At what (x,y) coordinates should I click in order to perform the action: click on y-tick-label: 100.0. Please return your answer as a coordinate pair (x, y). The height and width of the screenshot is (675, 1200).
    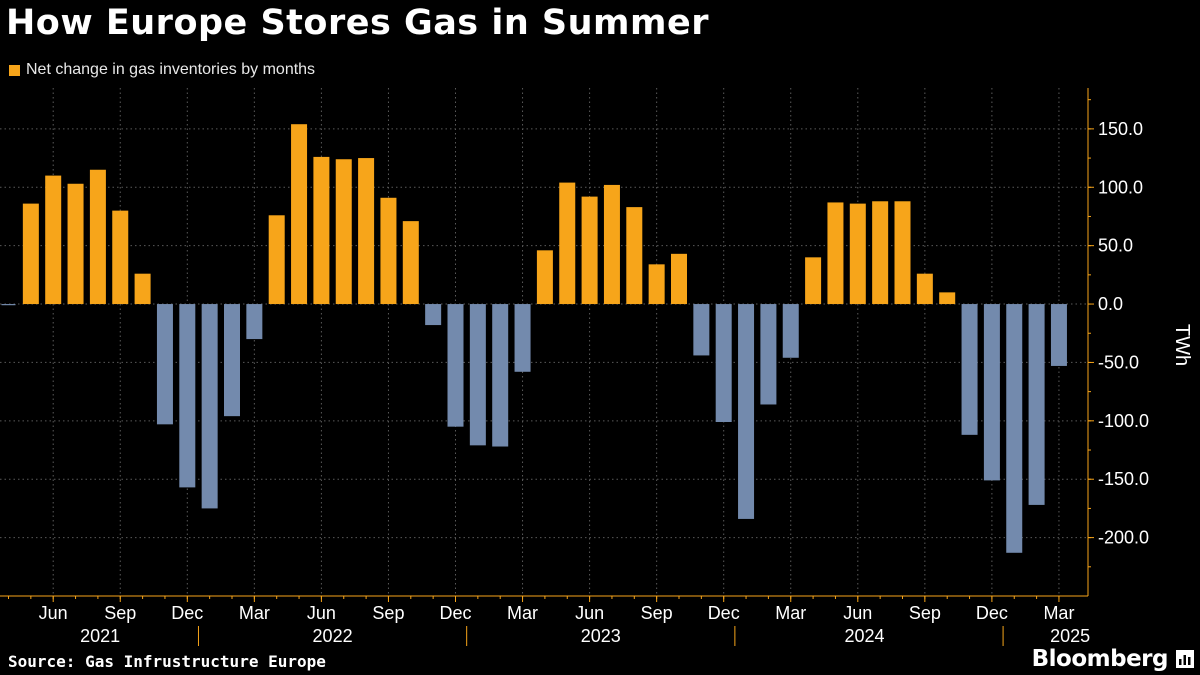
    Looking at the image, I should click on (1120, 187).